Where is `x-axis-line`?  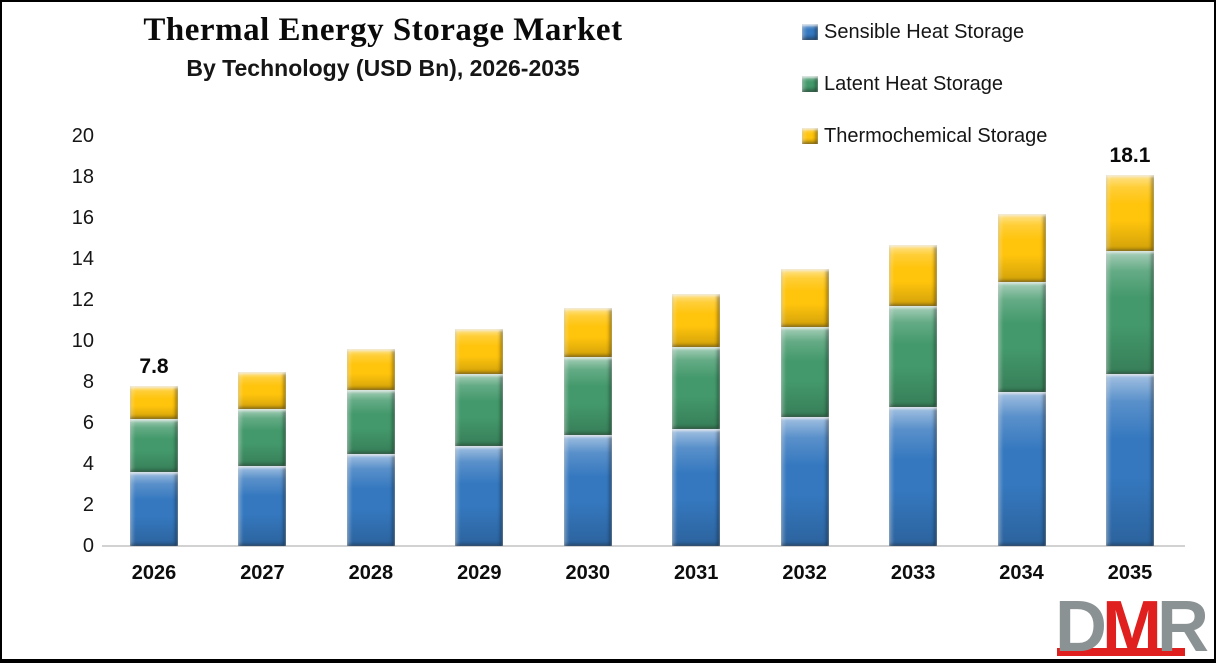 x-axis-line is located at coordinates (643, 546).